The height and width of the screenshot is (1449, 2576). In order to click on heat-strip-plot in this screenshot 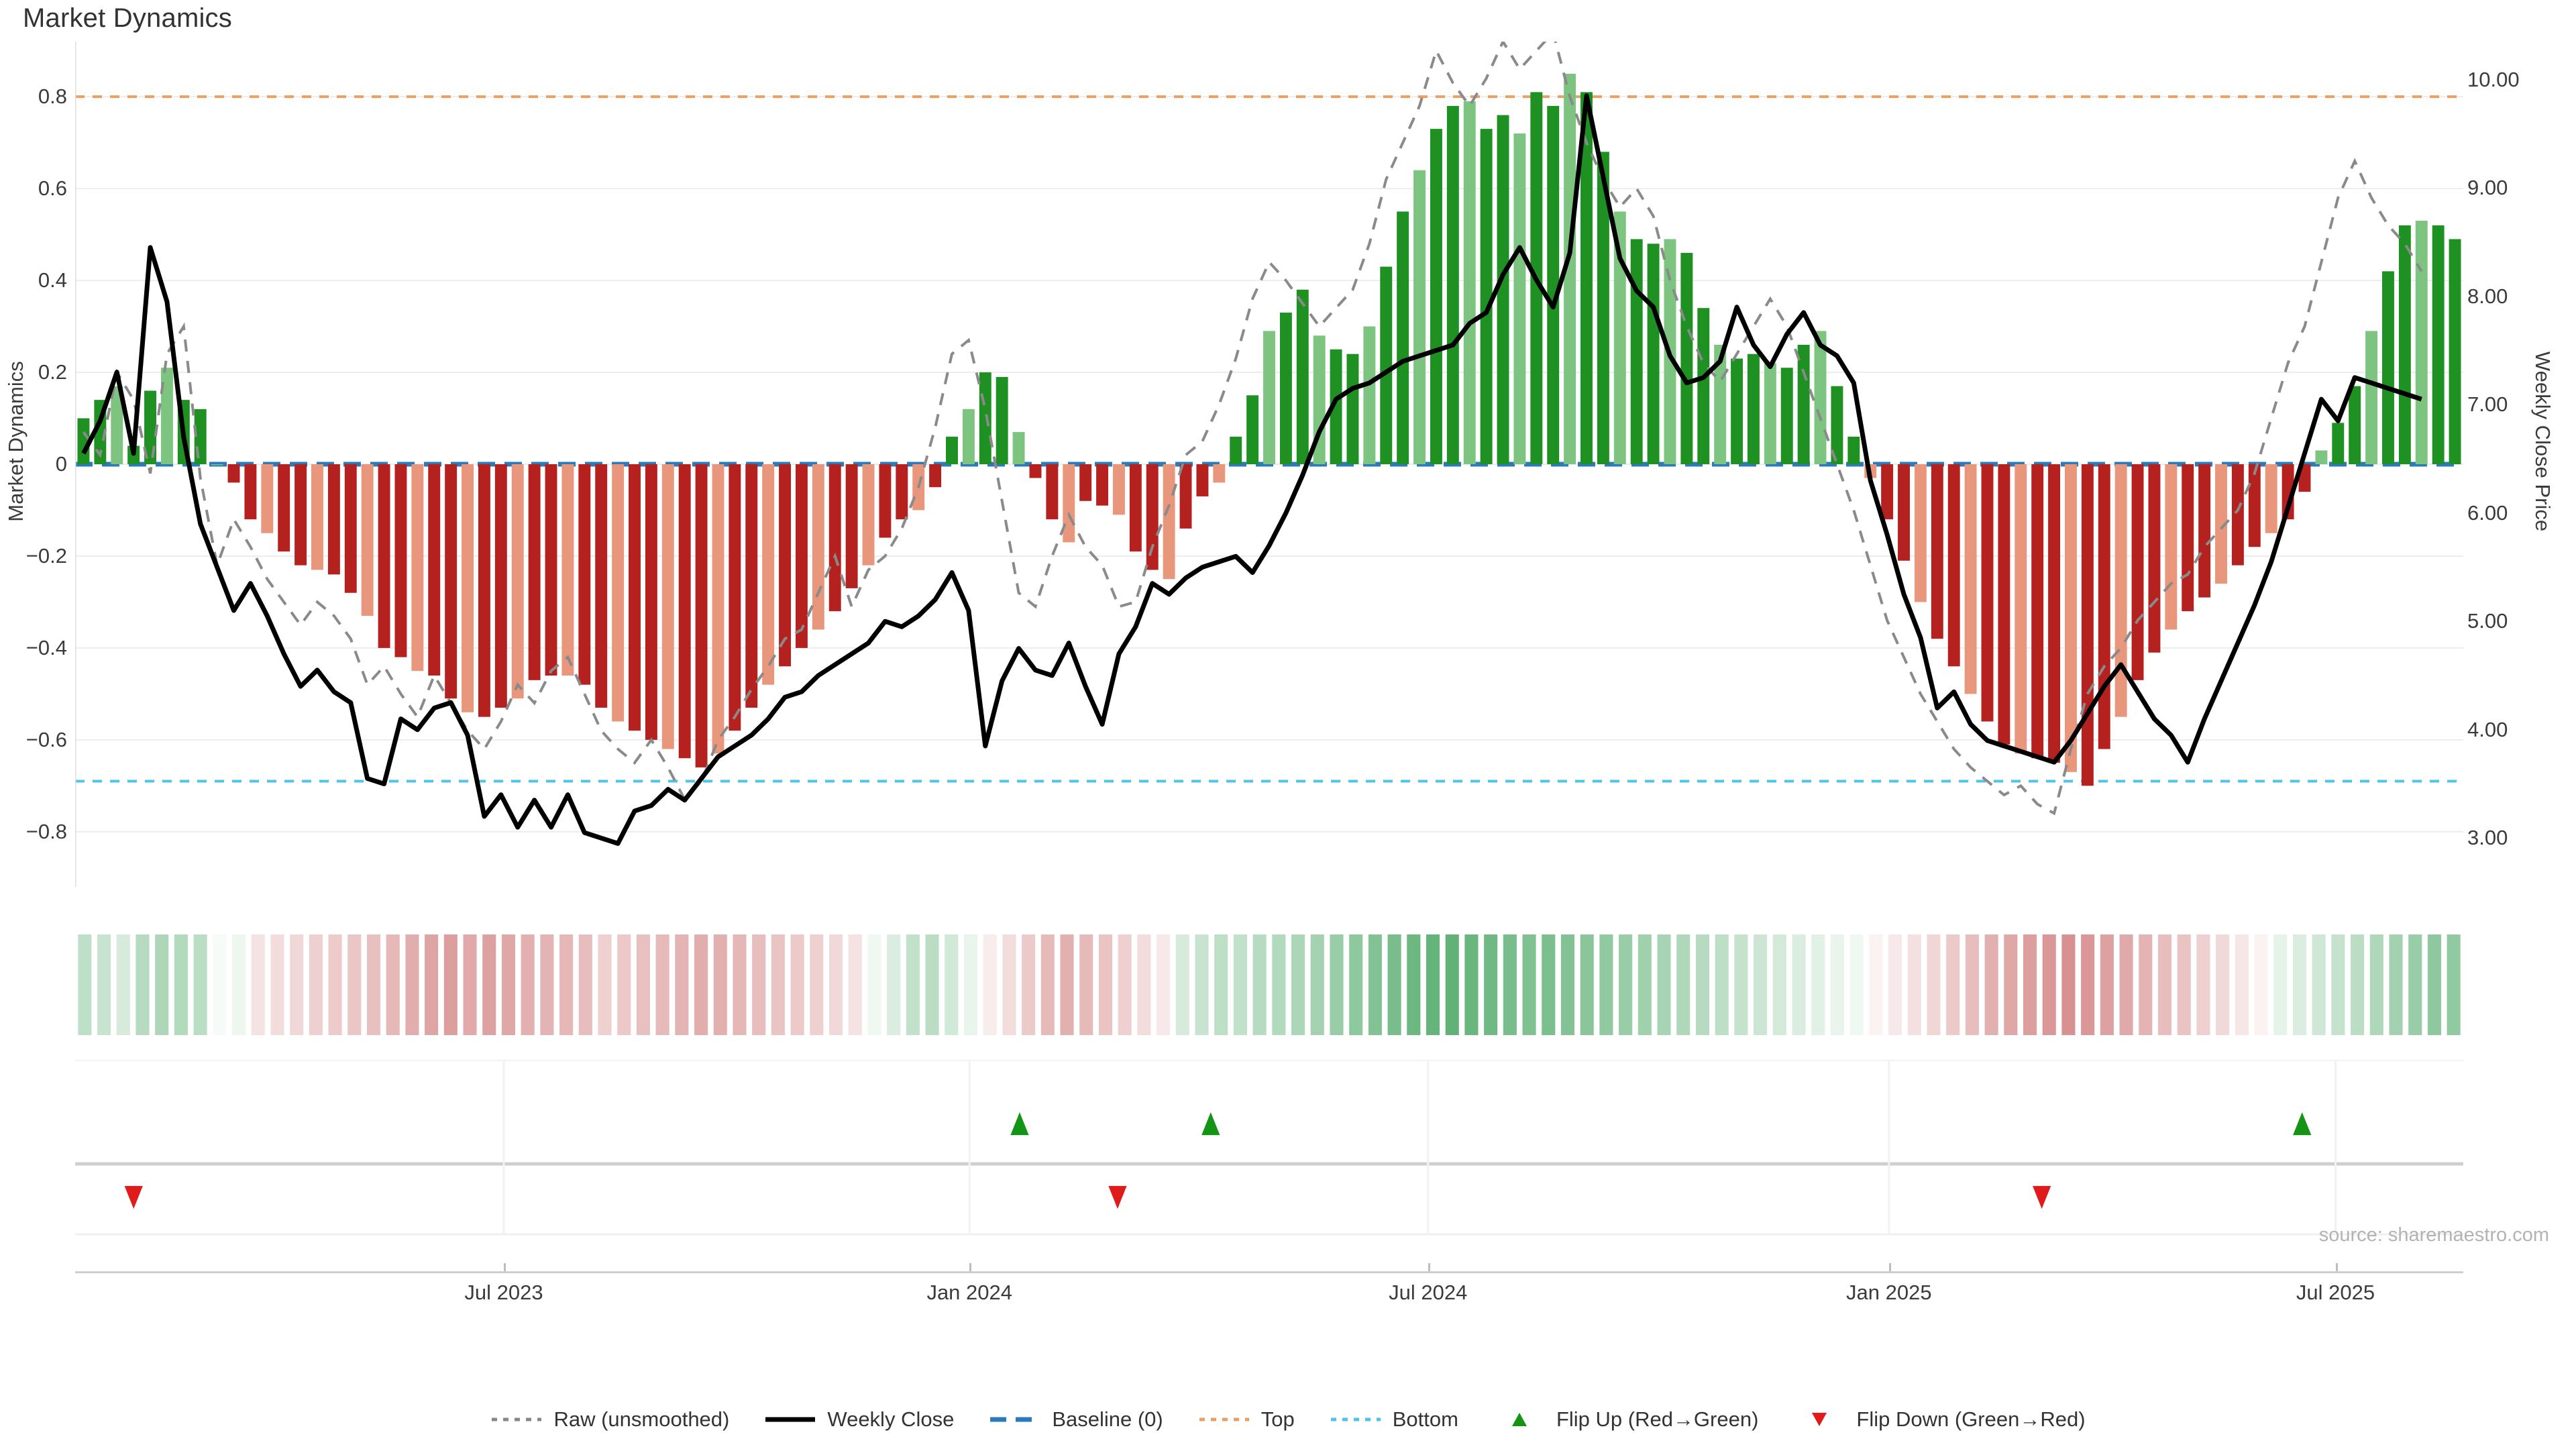, I will do `click(1269, 984)`.